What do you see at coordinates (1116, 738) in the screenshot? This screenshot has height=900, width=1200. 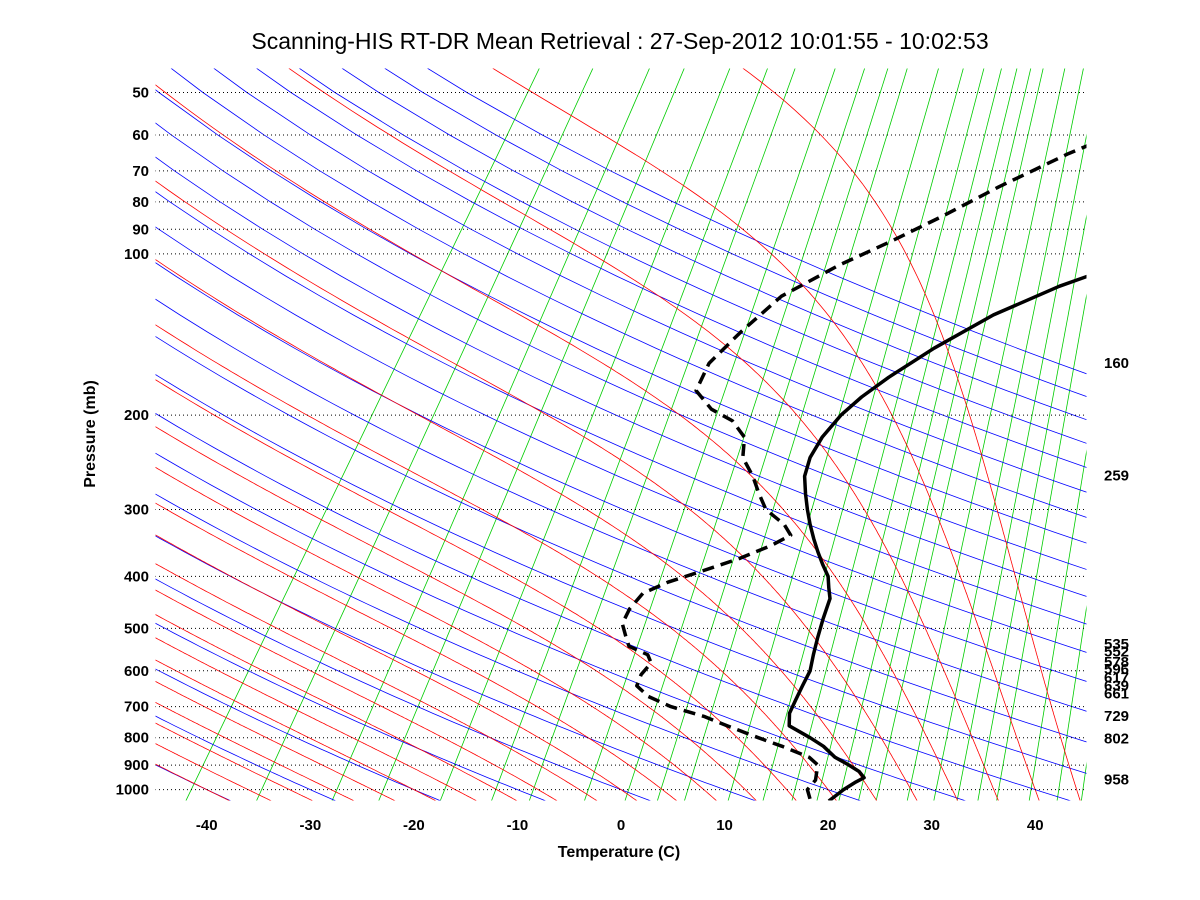 I see `level-label: 802` at bounding box center [1116, 738].